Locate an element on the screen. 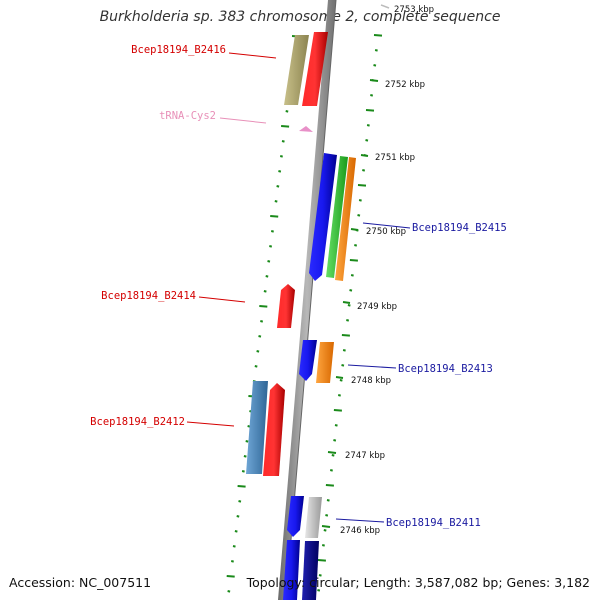 Image resolution: width=600 pixels, height=600 pixels. gene-b2416-red-feature is located at coordinates (315, 69).